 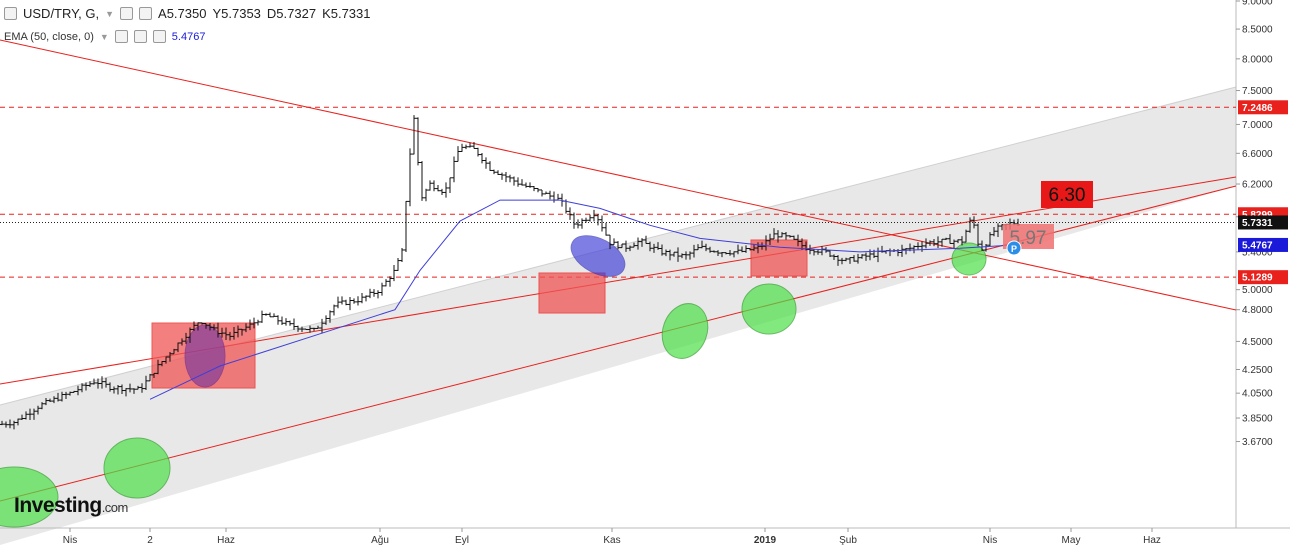 I want to click on price-annotations: 6.305.97P, so click(x=1048, y=218).